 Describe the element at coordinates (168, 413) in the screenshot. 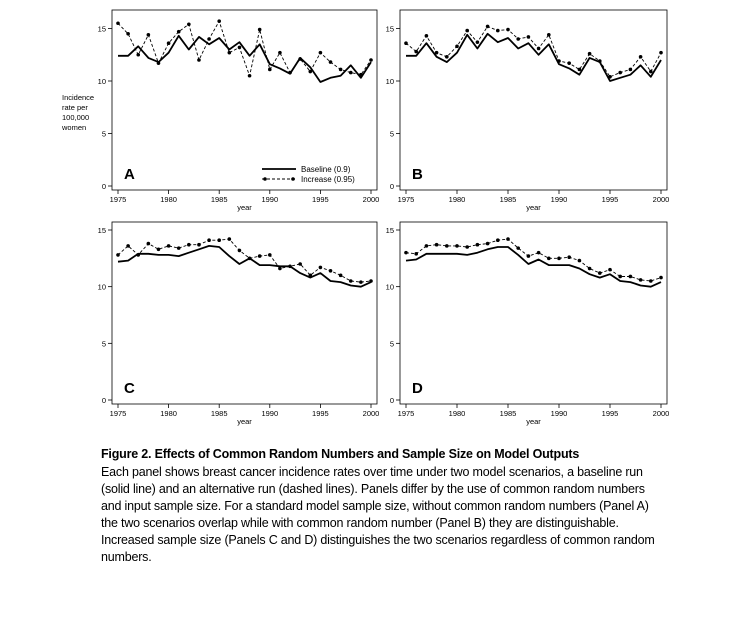

I see `x-tick-label: 1980` at that location.